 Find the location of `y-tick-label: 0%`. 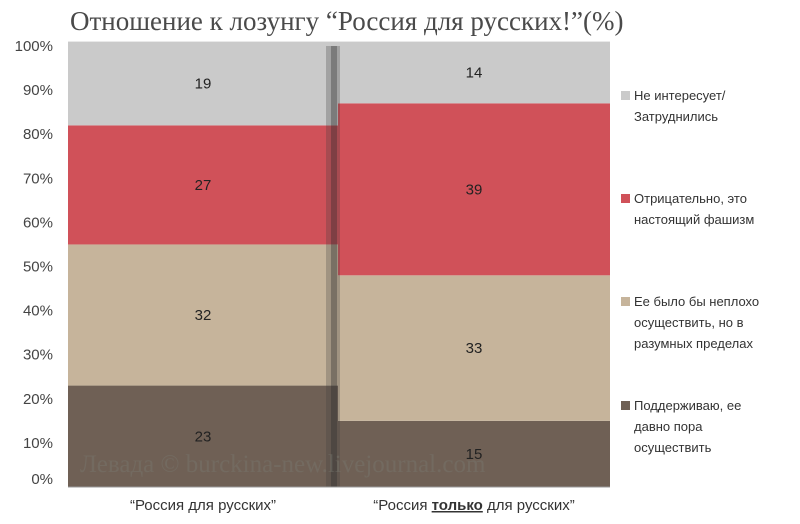

y-tick-label: 0% is located at coordinates (42, 479).